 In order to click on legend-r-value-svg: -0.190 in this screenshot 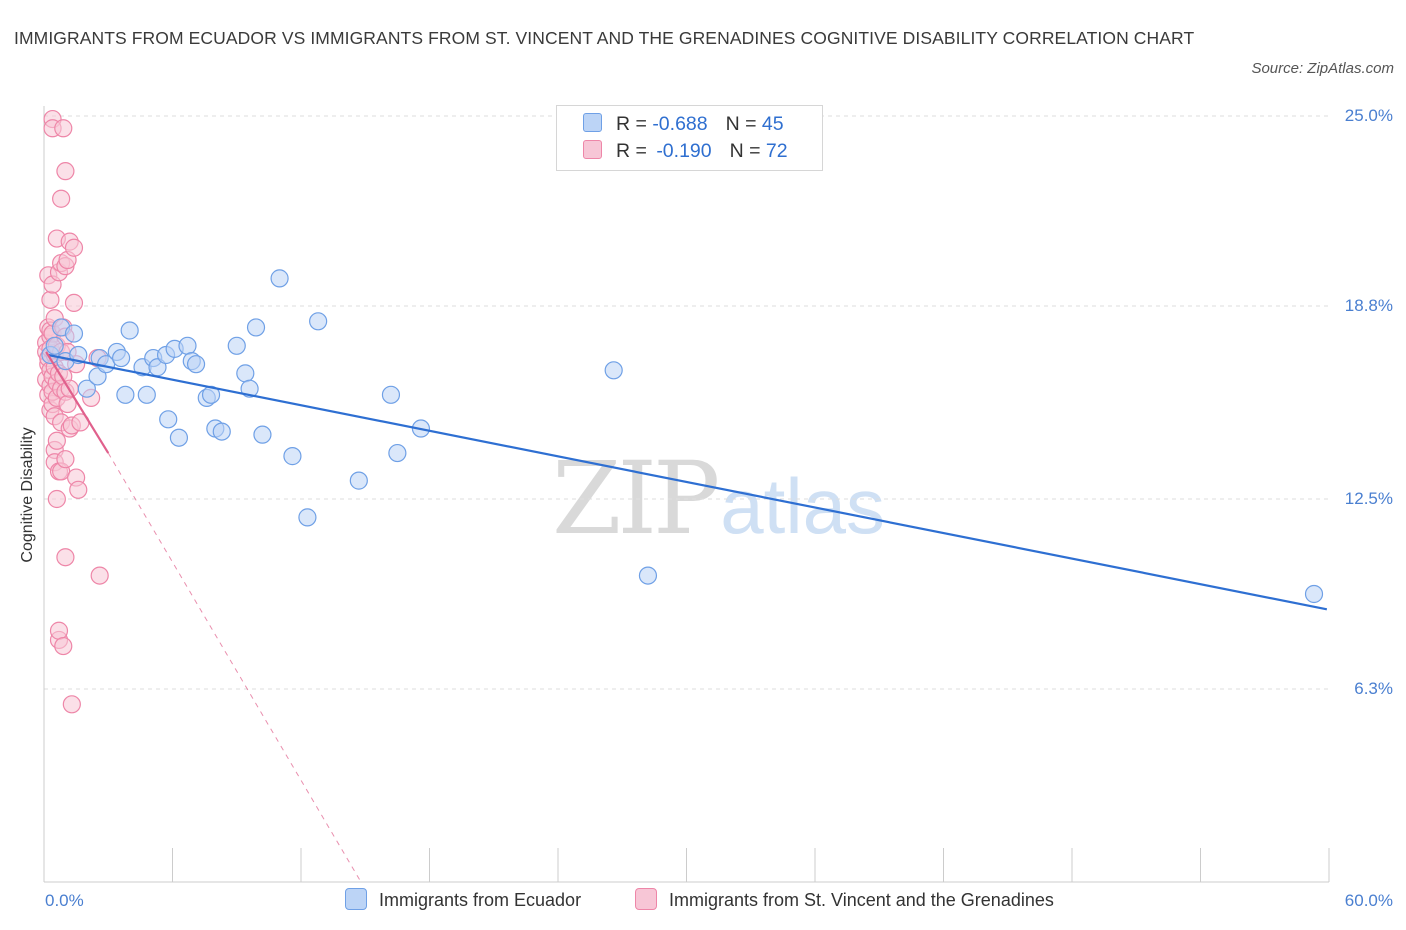, I will do `click(684, 151)`.